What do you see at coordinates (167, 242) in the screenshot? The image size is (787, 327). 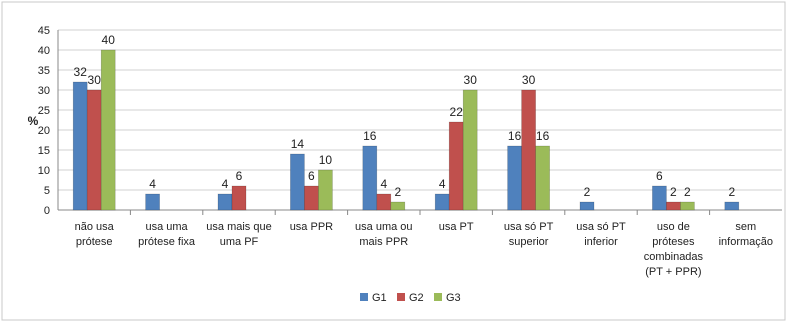 I see `x-tick-label: prótese fixa` at bounding box center [167, 242].